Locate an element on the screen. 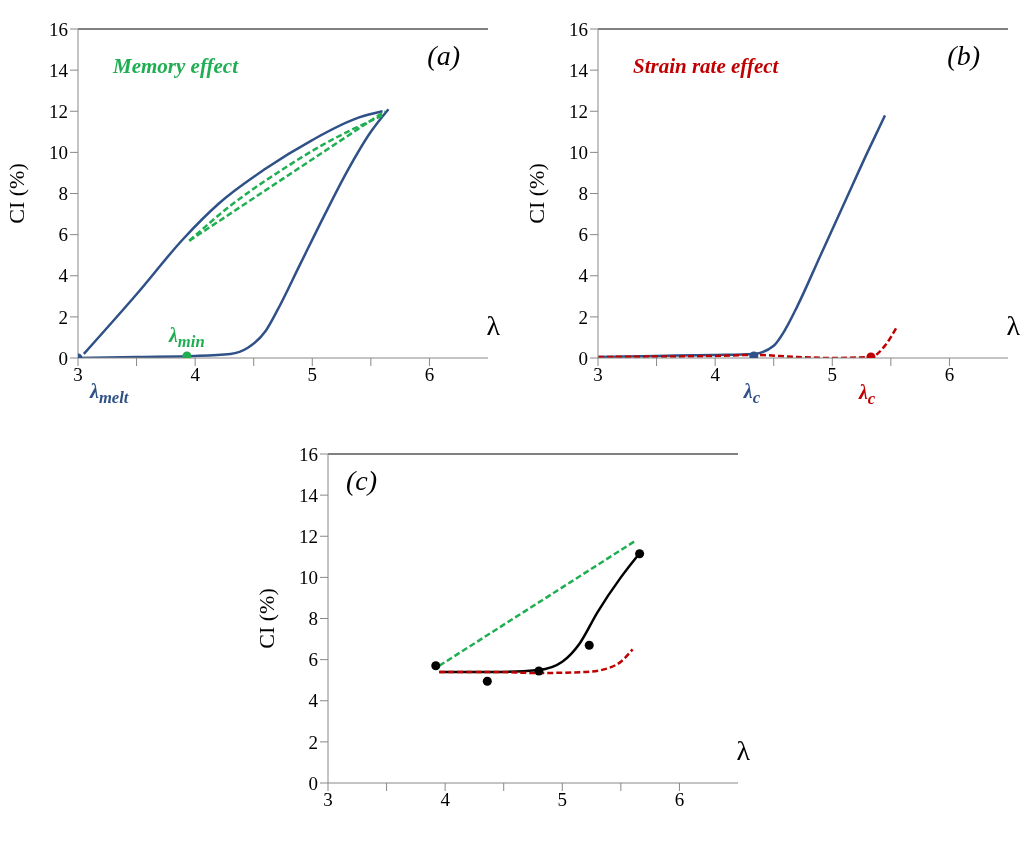  annotation: λ$_{melt}$ is located at coordinates (109, 394).